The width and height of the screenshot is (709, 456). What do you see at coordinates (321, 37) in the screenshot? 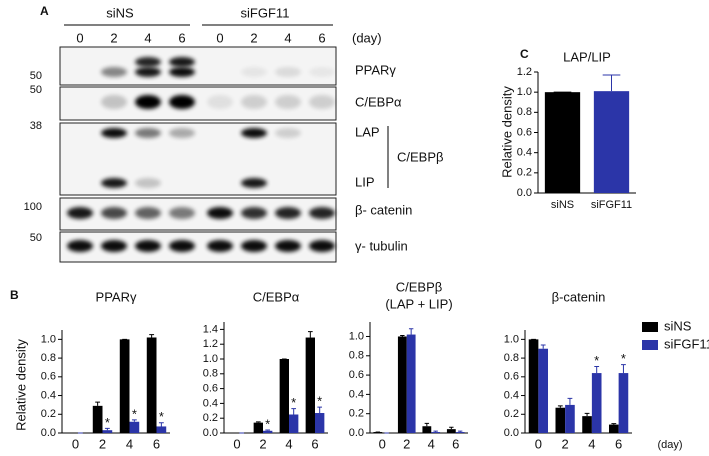
I see `day-label: 6` at bounding box center [321, 37].